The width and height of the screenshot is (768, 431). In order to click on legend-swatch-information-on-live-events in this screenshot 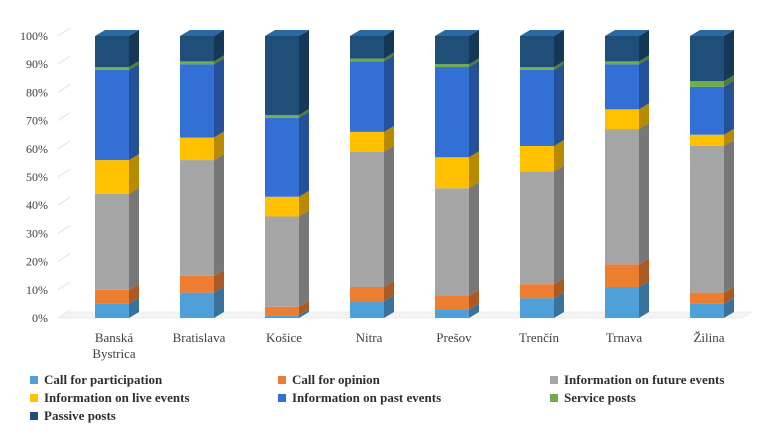, I will do `click(34, 398)`.